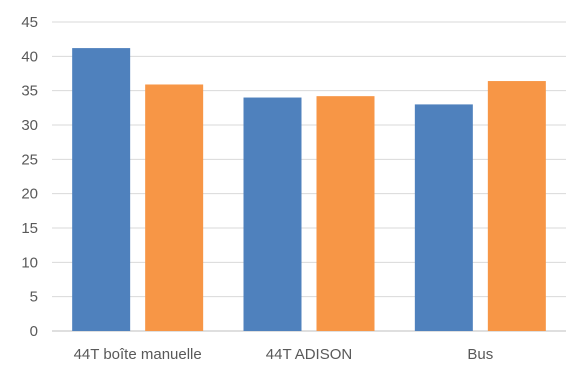  What do you see at coordinates (29, 91) in the screenshot?
I see `y-tick-label: 35` at bounding box center [29, 91].